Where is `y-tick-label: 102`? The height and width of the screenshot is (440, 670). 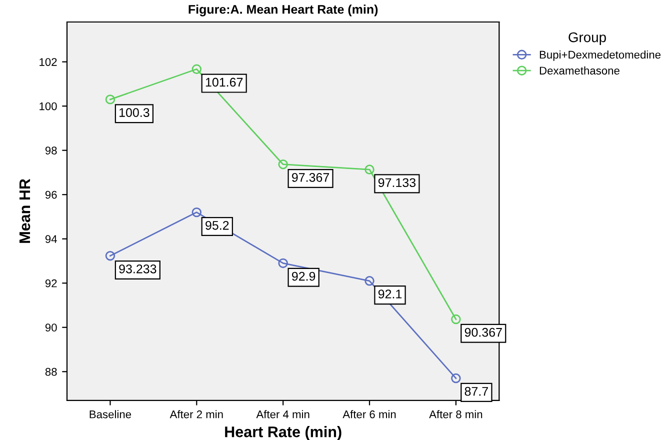 y-tick-label: 102 is located at coordinates (48, 62).